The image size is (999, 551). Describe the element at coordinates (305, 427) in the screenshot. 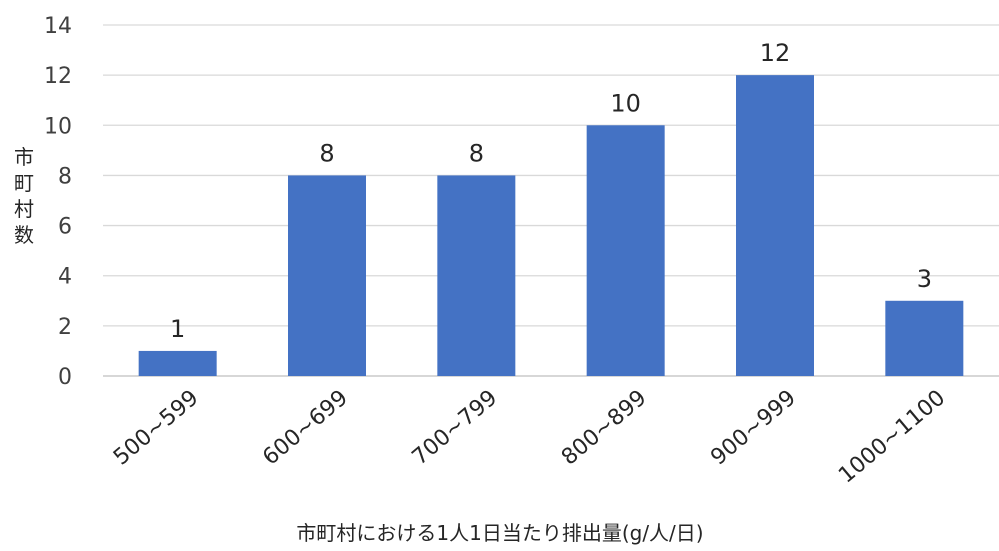

I see `x-category-label: 600~699` at that location.